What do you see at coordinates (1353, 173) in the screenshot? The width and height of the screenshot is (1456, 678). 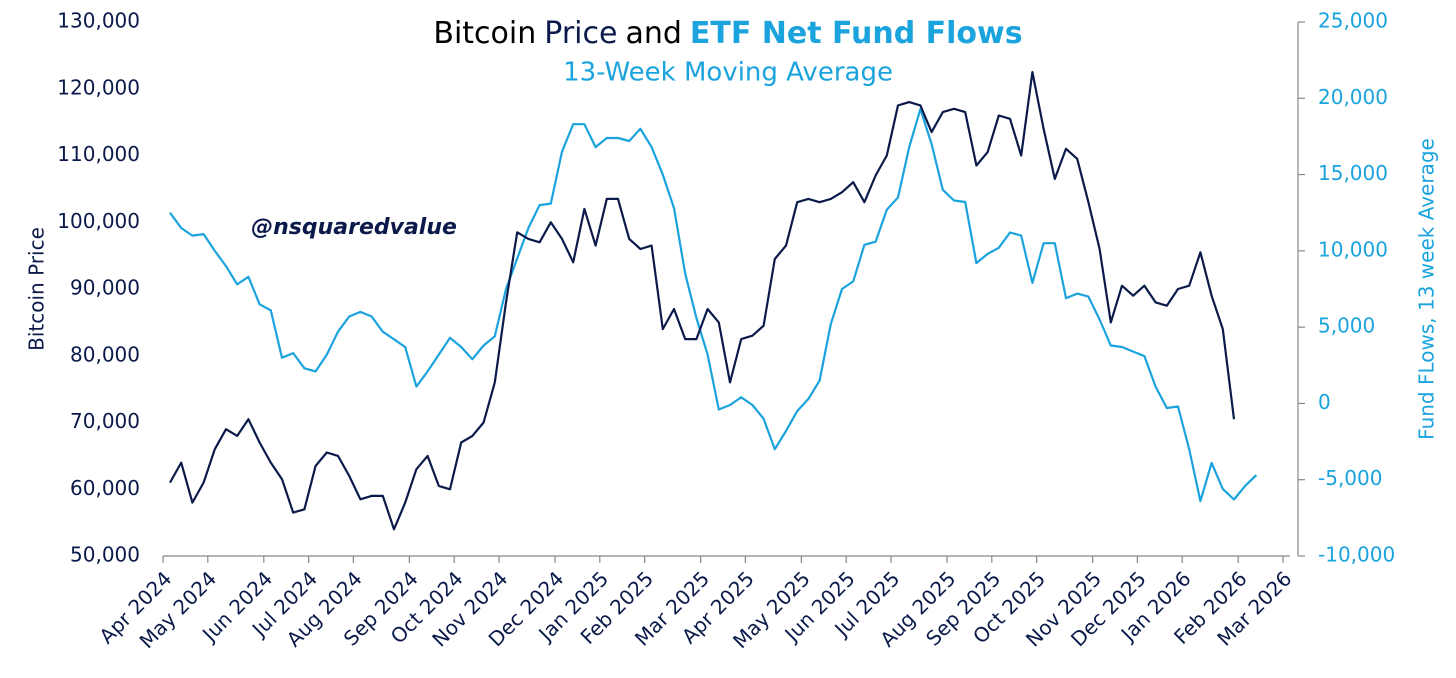 I see `y2-tick-label: 15,000` at bounding box center [1353, 173].